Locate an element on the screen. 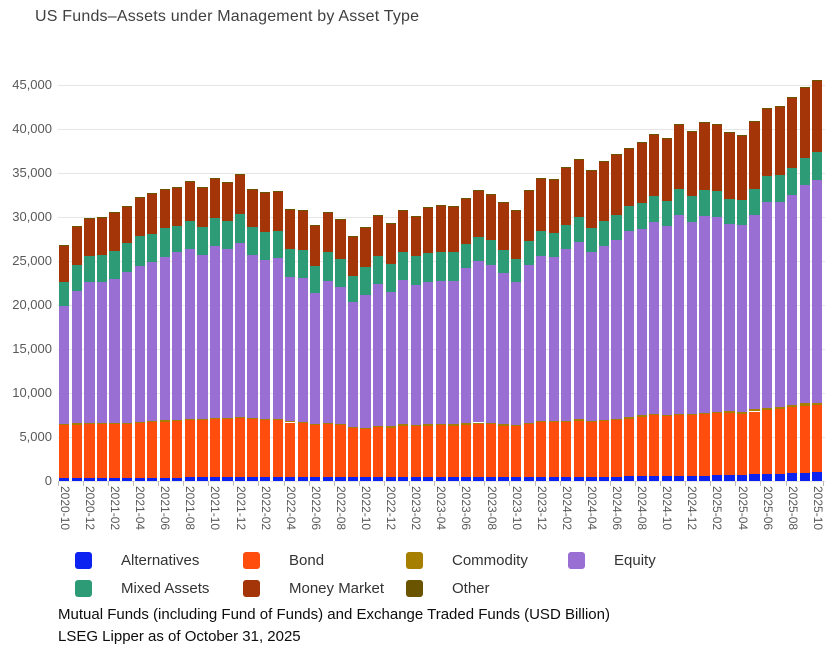  x-tick-label: 2023-08 is located at coordinates (491, 508).